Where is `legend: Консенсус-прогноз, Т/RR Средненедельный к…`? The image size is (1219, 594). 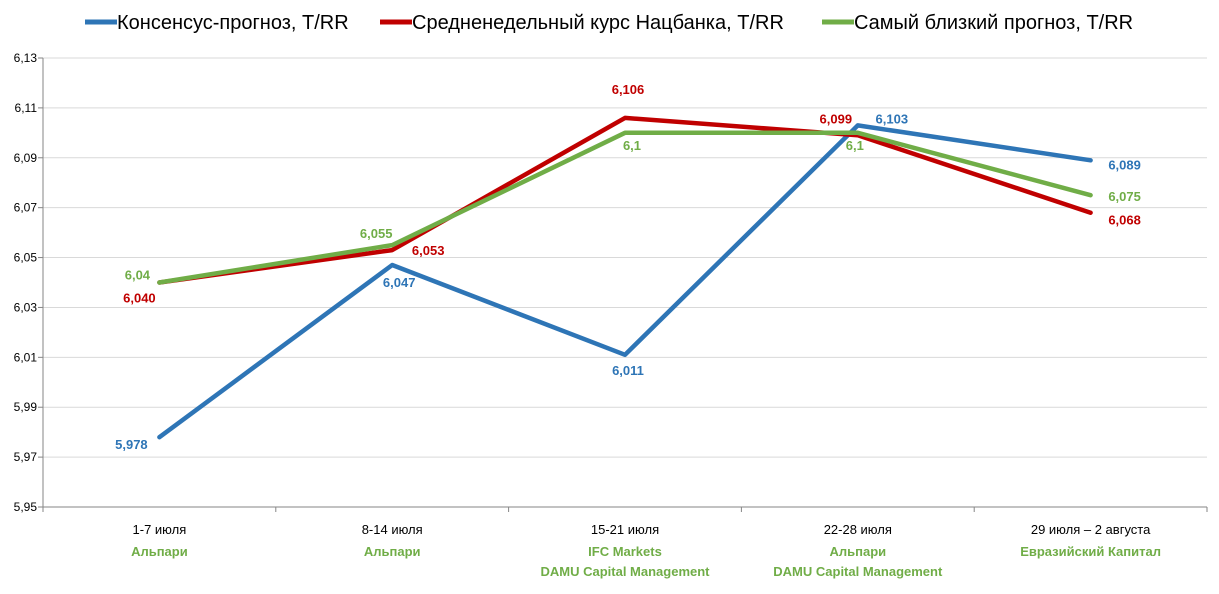 legend: Консенсус-прогноз, Т/RR Средненедельный к… is located at coordinates (609, 23).